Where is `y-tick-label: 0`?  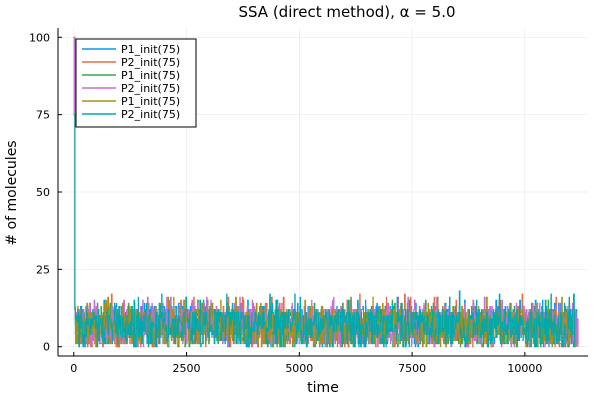
y-tick-label: 0 is located at coordinates (46, 347).